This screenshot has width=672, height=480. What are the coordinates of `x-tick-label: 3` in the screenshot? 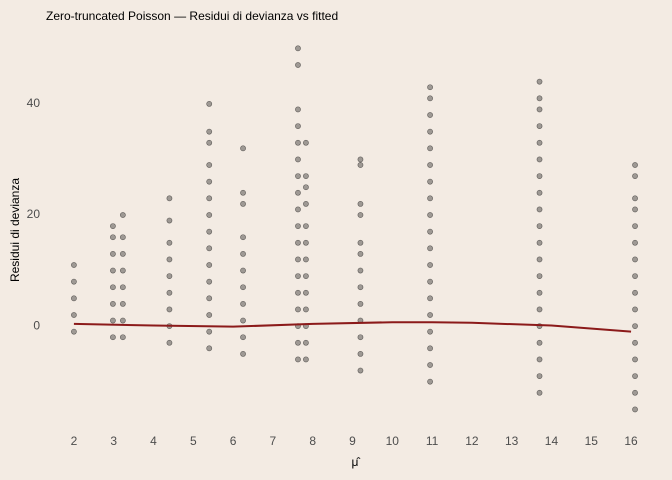 It's located at (113, 441).